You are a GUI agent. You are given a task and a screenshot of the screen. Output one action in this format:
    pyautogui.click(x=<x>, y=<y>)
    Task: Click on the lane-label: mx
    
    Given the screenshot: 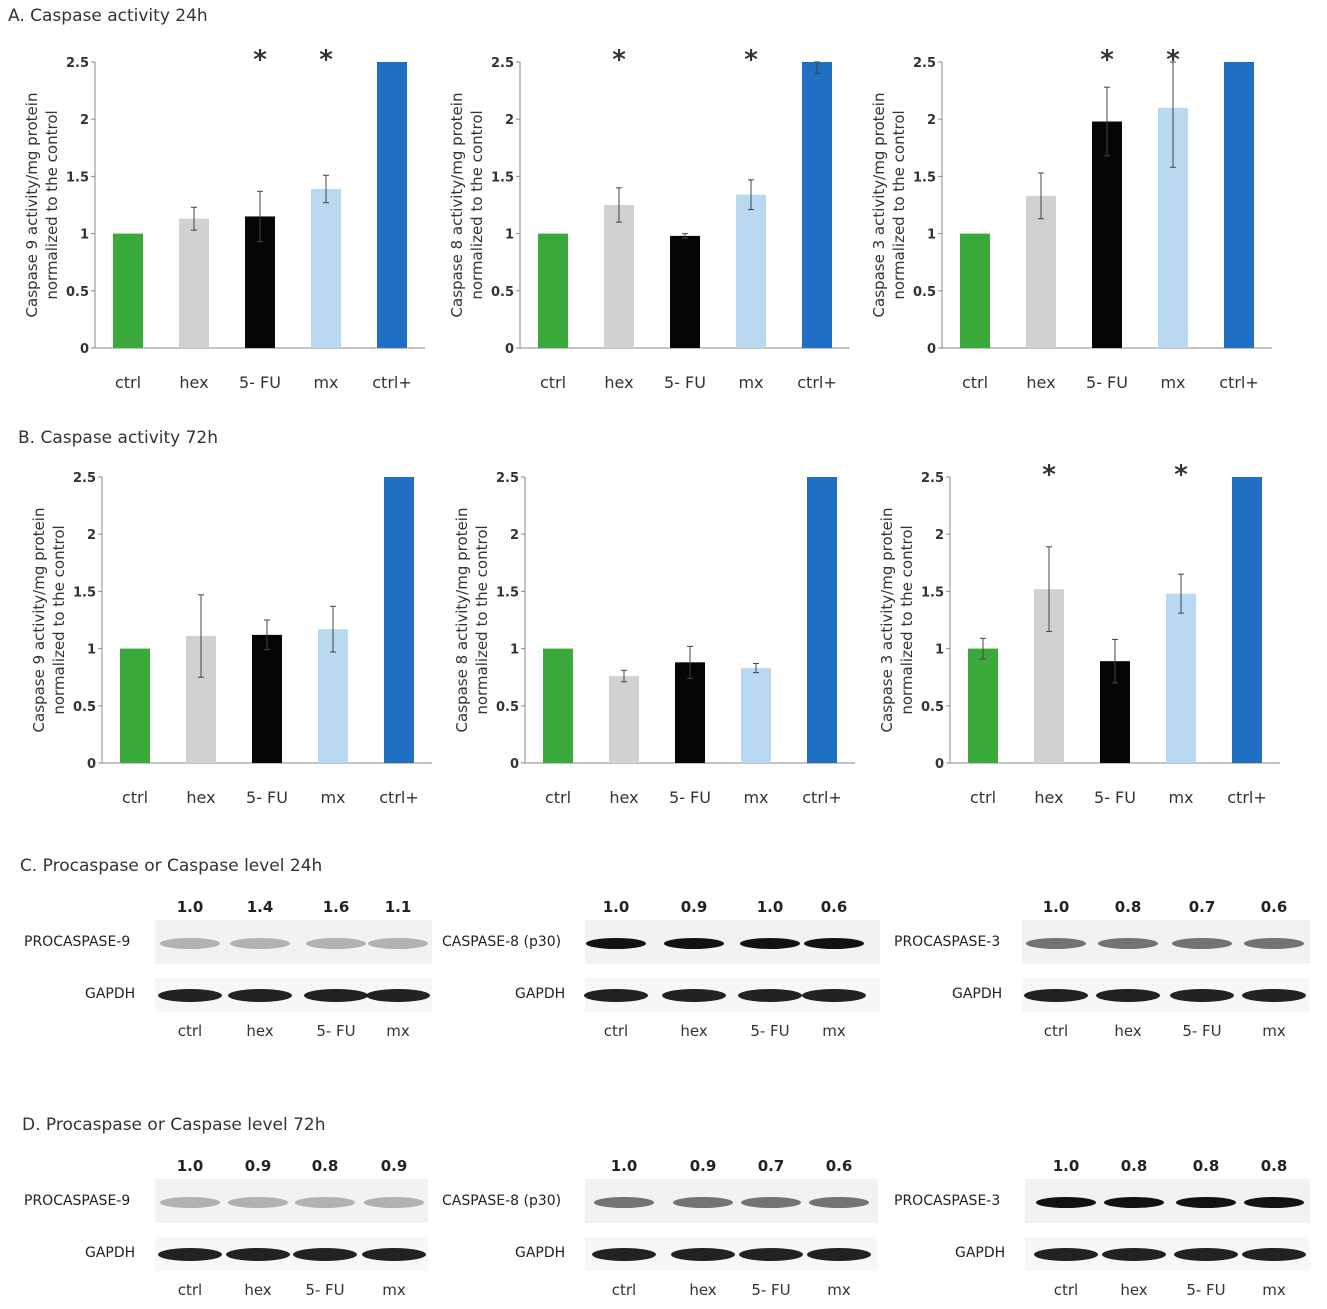 What is the action you would take?
    pyautogui.click(x=398, y=1031)
    